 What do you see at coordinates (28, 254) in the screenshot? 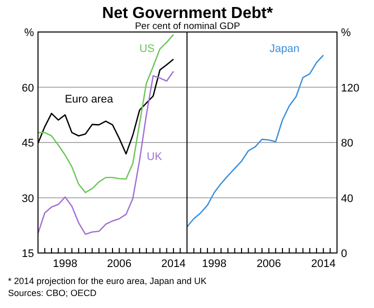
I see `y-tick-label: 15` at bounding box center [28, 254].